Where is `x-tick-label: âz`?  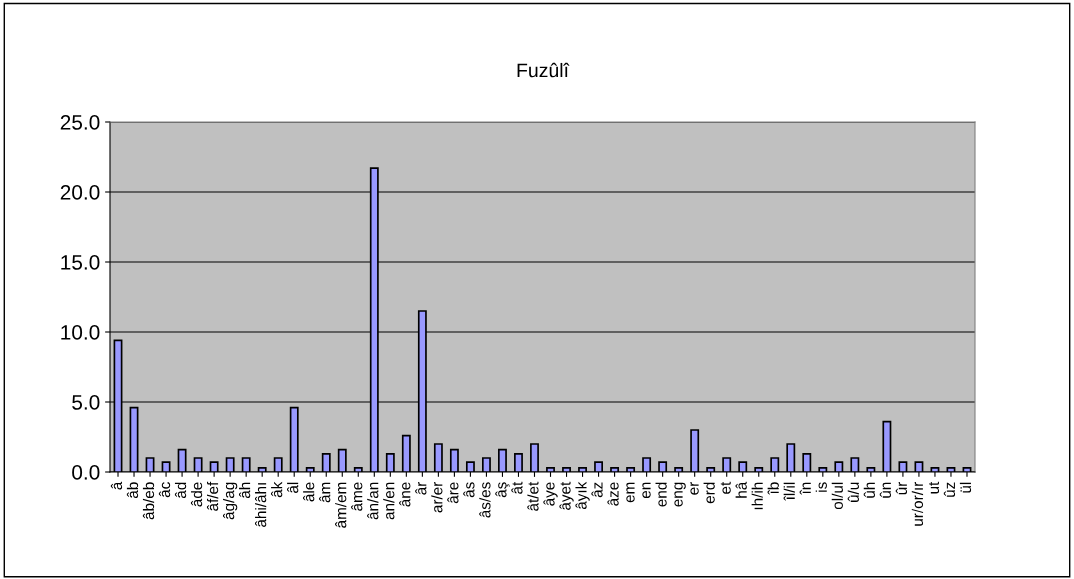 x-tick-label: âz is located at coordinates (597, 490).